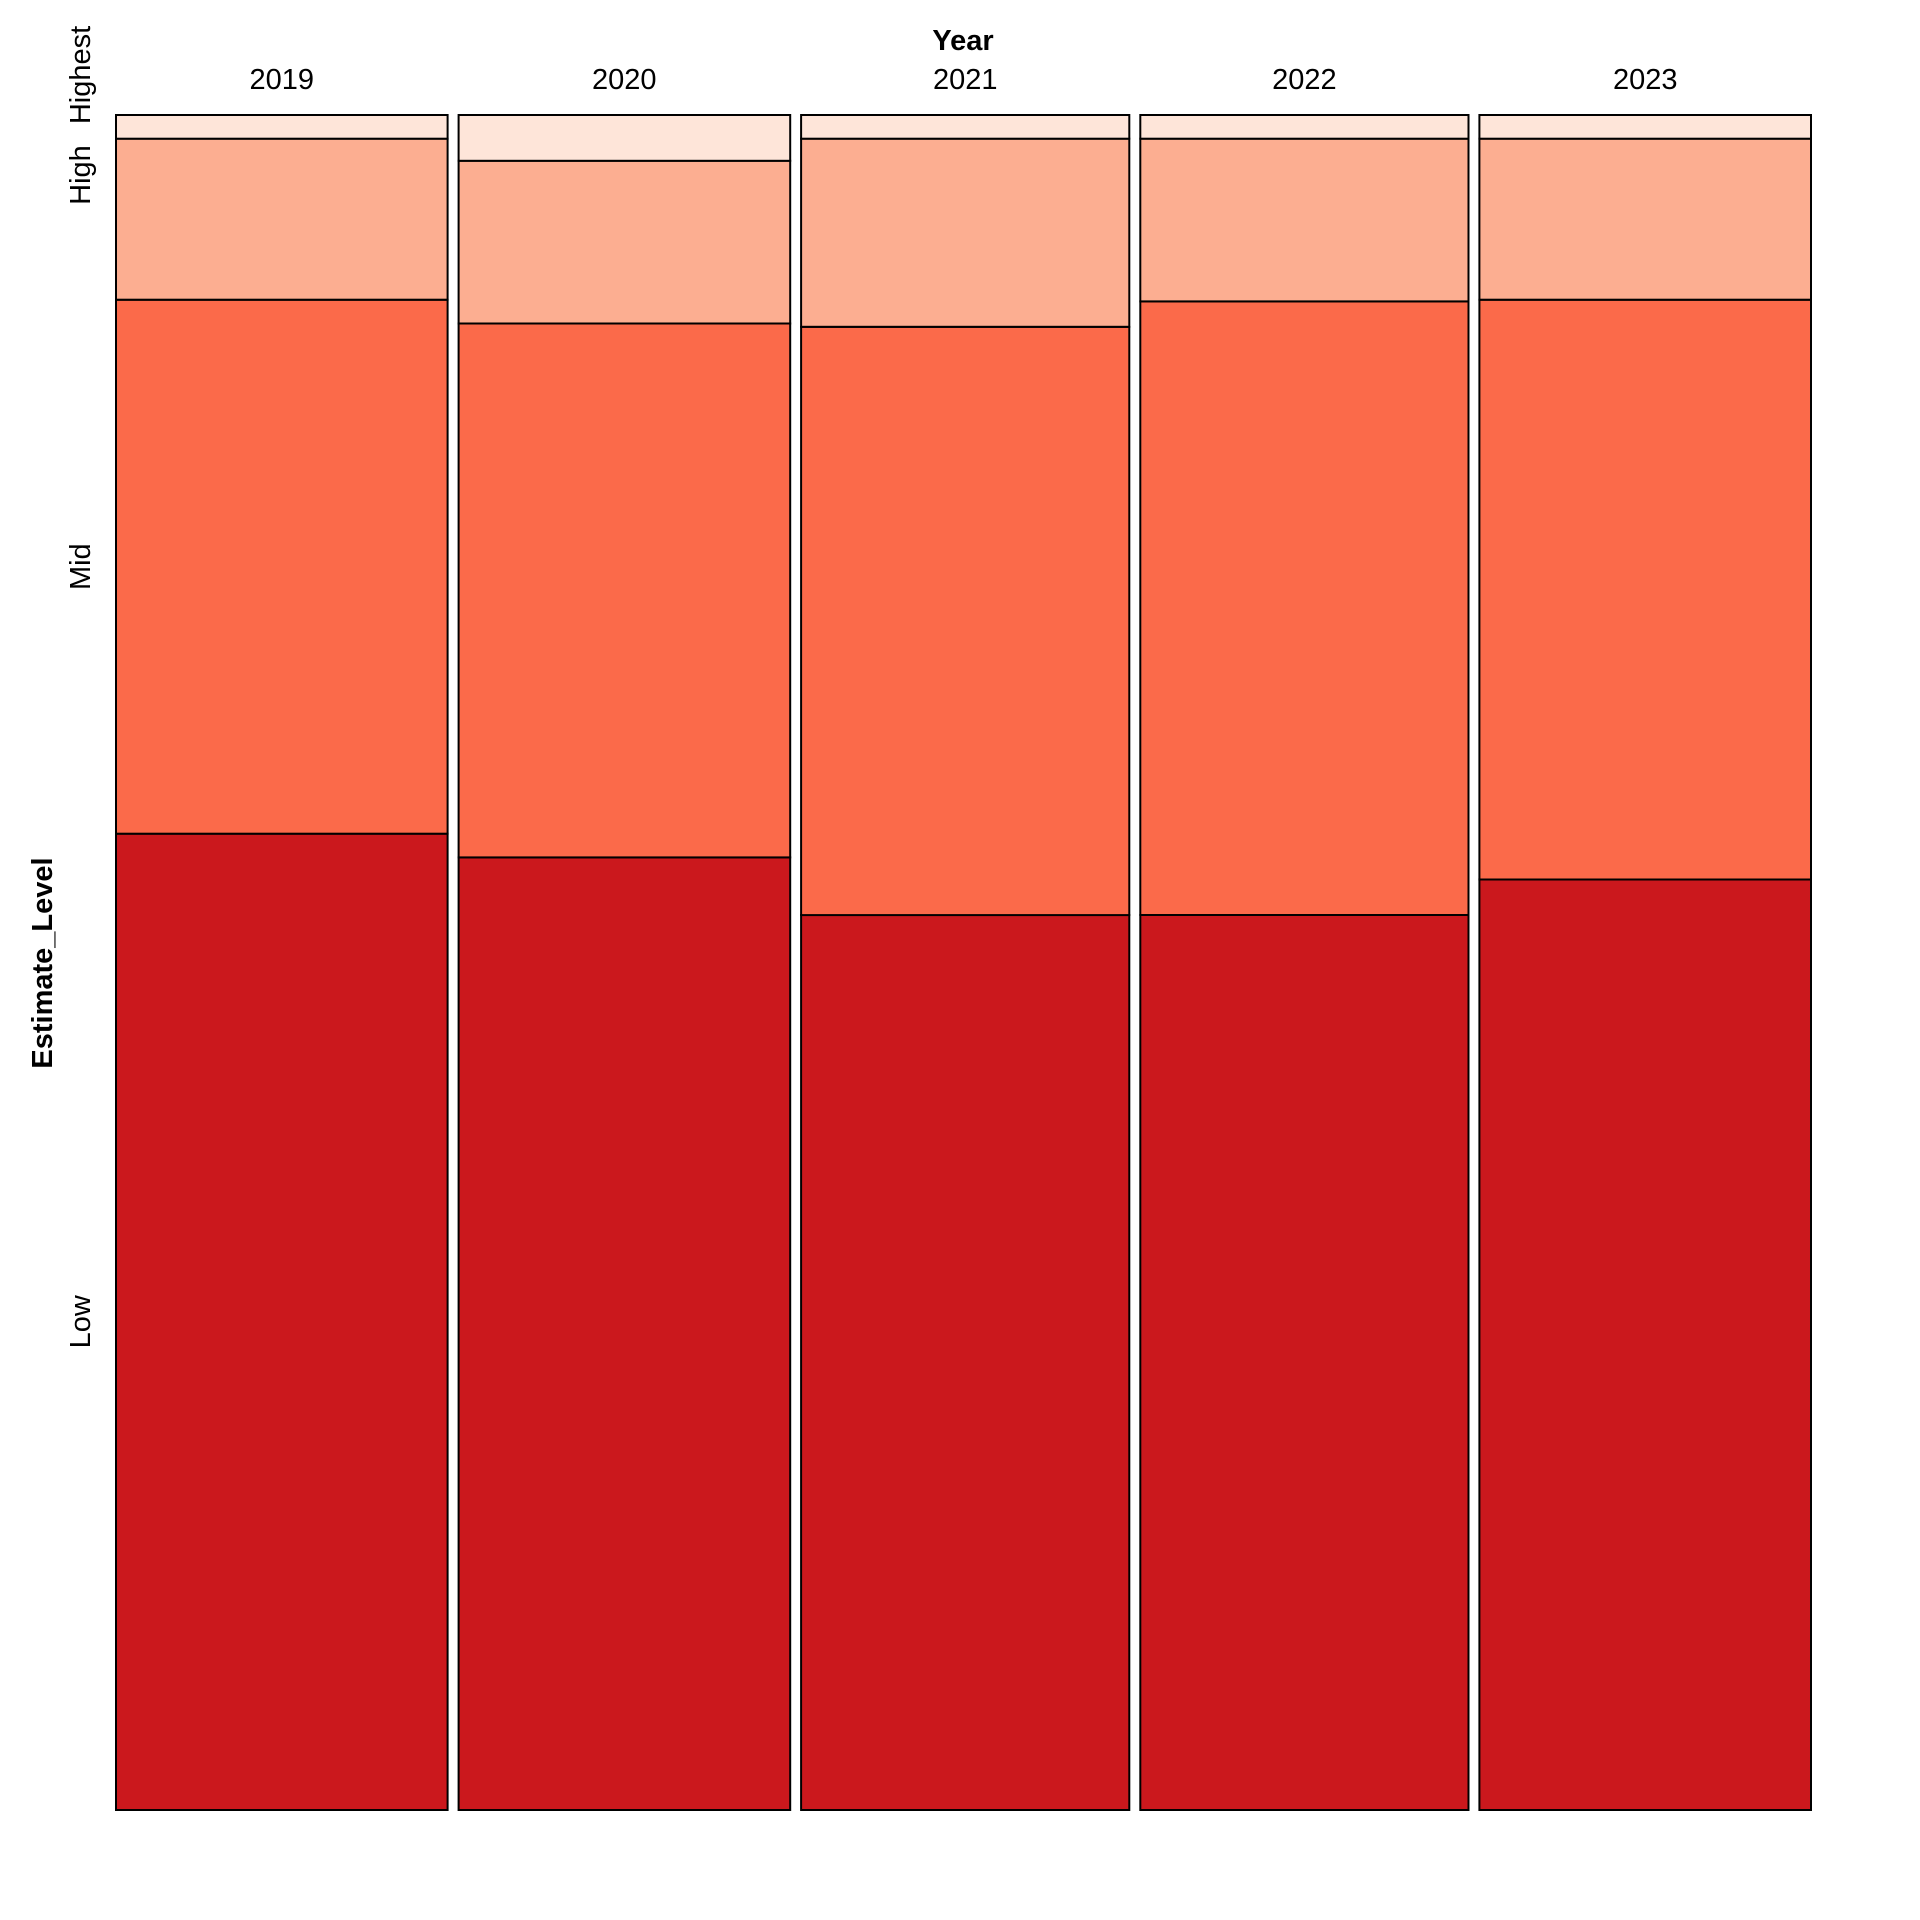 The image size is (1920, 1920). What do you see at coordinates (624, 242) in the screenshot?
I see `tile-2020-high` at bounding box center [624, 242].